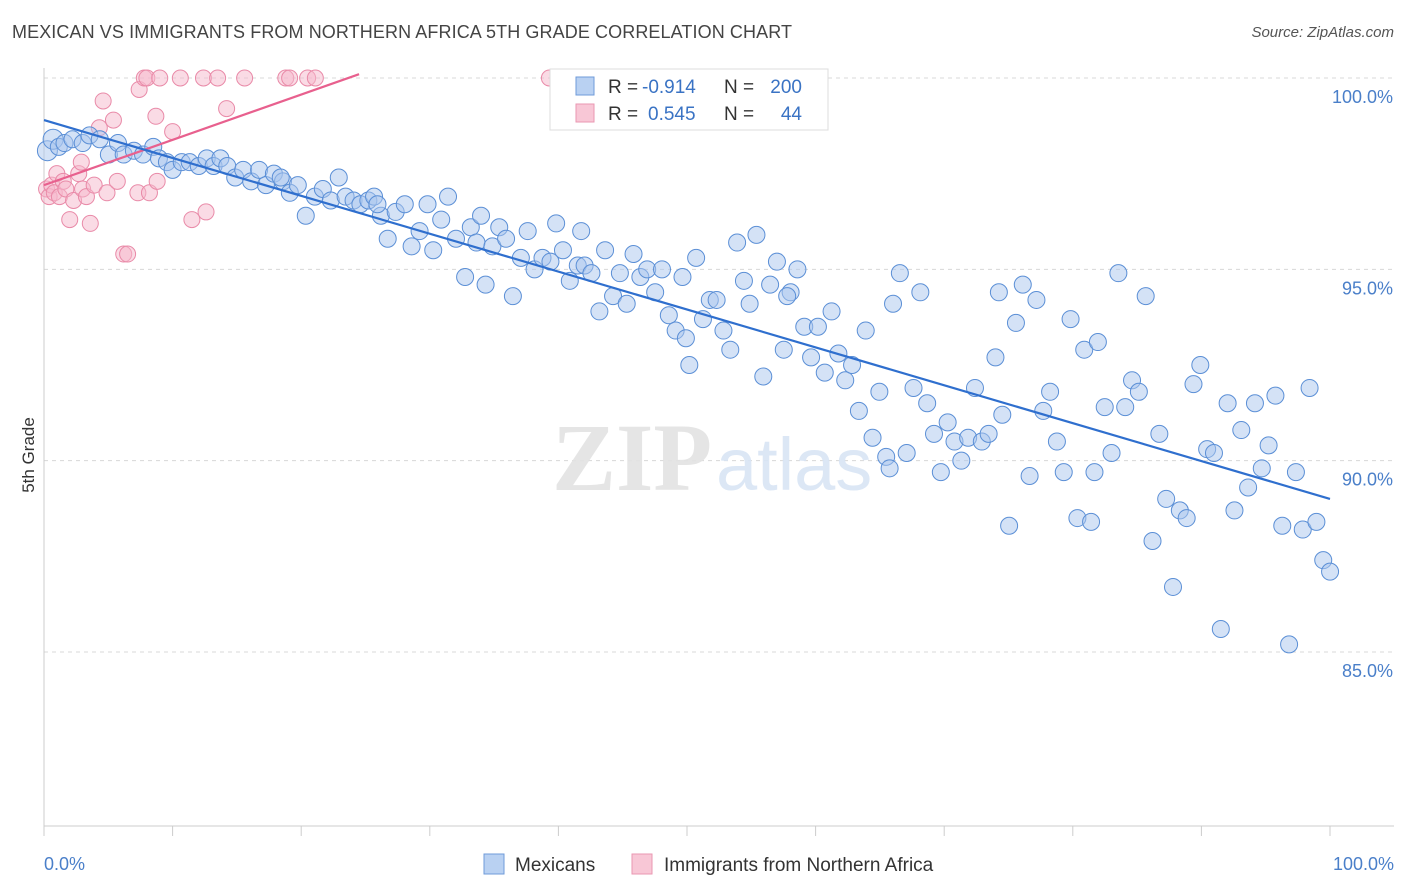  Describe the element at coordinates (739, 114) in the screenshot. I see `legend-n-label-2: N =` at that location.